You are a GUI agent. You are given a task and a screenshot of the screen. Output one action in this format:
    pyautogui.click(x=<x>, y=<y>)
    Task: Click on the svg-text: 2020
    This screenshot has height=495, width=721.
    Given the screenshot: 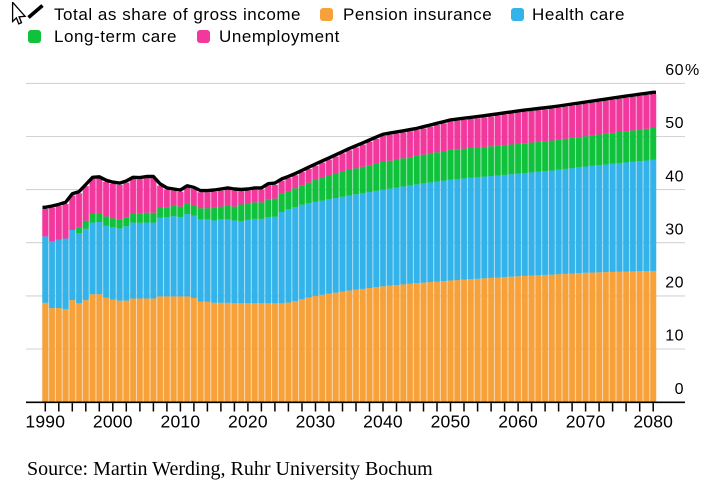 What is the action you would take?
    pyautogui.click(x=248, y=421)
    